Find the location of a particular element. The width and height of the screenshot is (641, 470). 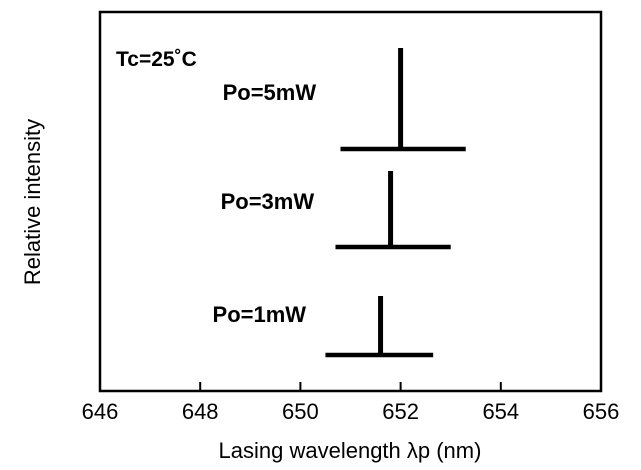

x-tick-label: 656 is located at coordinates (601, 411).